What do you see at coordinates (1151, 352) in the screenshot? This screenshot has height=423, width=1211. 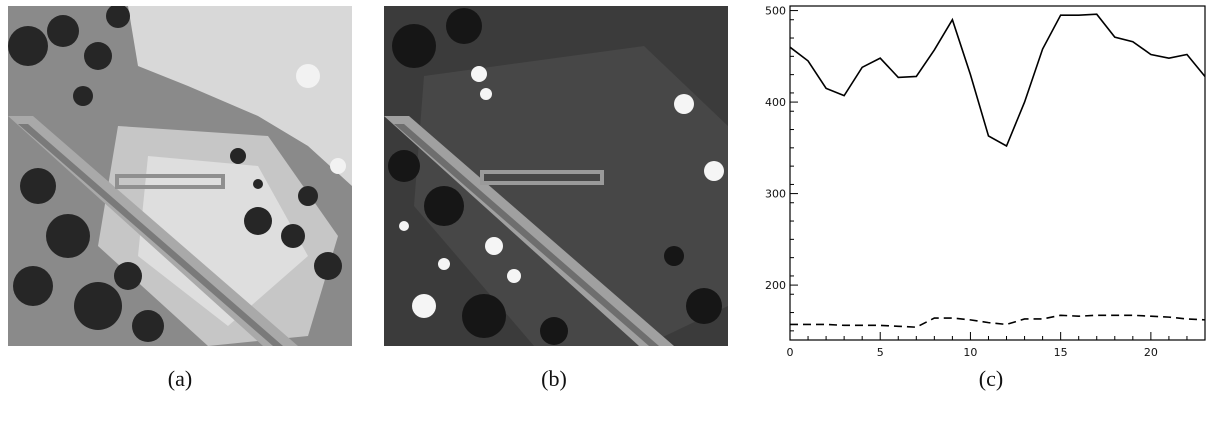 I see `x-tick-label: 20` at bounding box center [1151, 352].